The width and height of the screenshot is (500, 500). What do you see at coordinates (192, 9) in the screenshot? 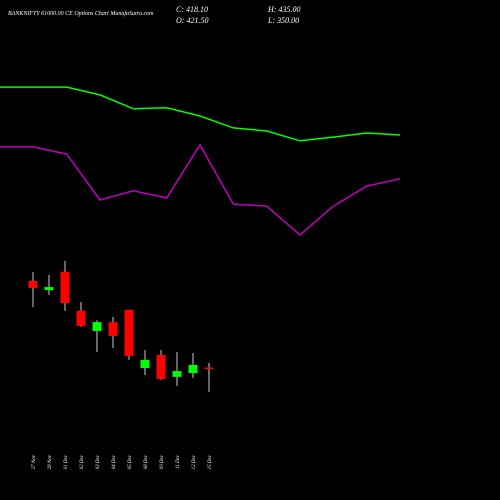
I see `ohlc-stat: C: 418.10` at bounding box center [192, 9].